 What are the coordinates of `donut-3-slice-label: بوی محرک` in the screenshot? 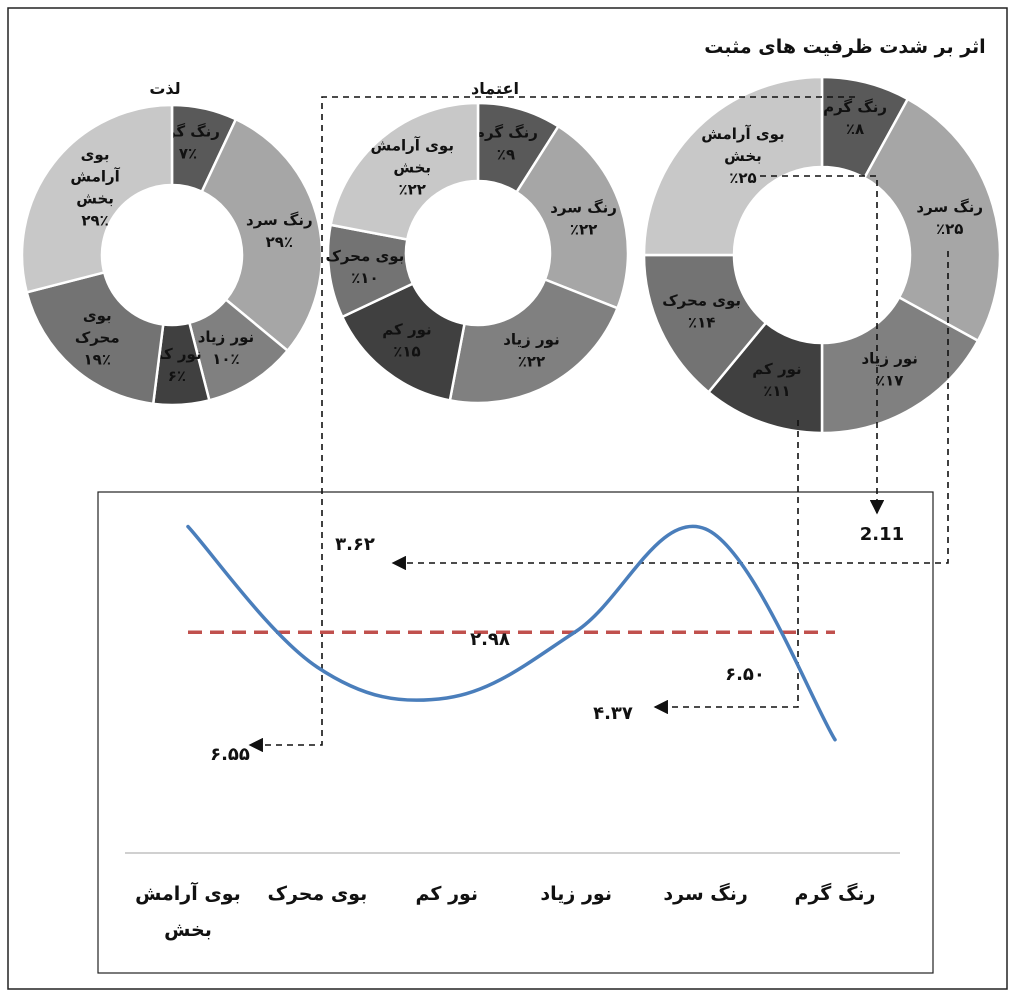 It's located at (701, 301).